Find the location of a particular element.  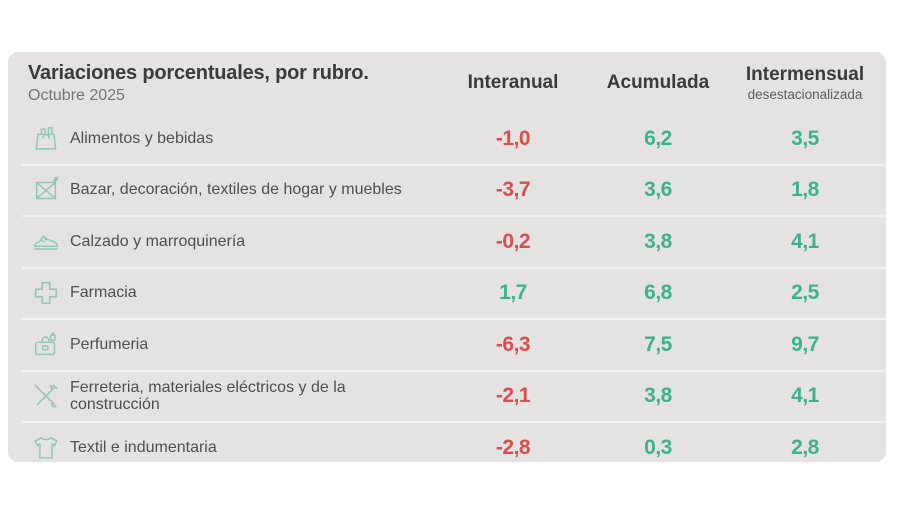

table-row: Alimentos y bebidas -1,0 6,2 3,5 is located at coordinates (454, 139).